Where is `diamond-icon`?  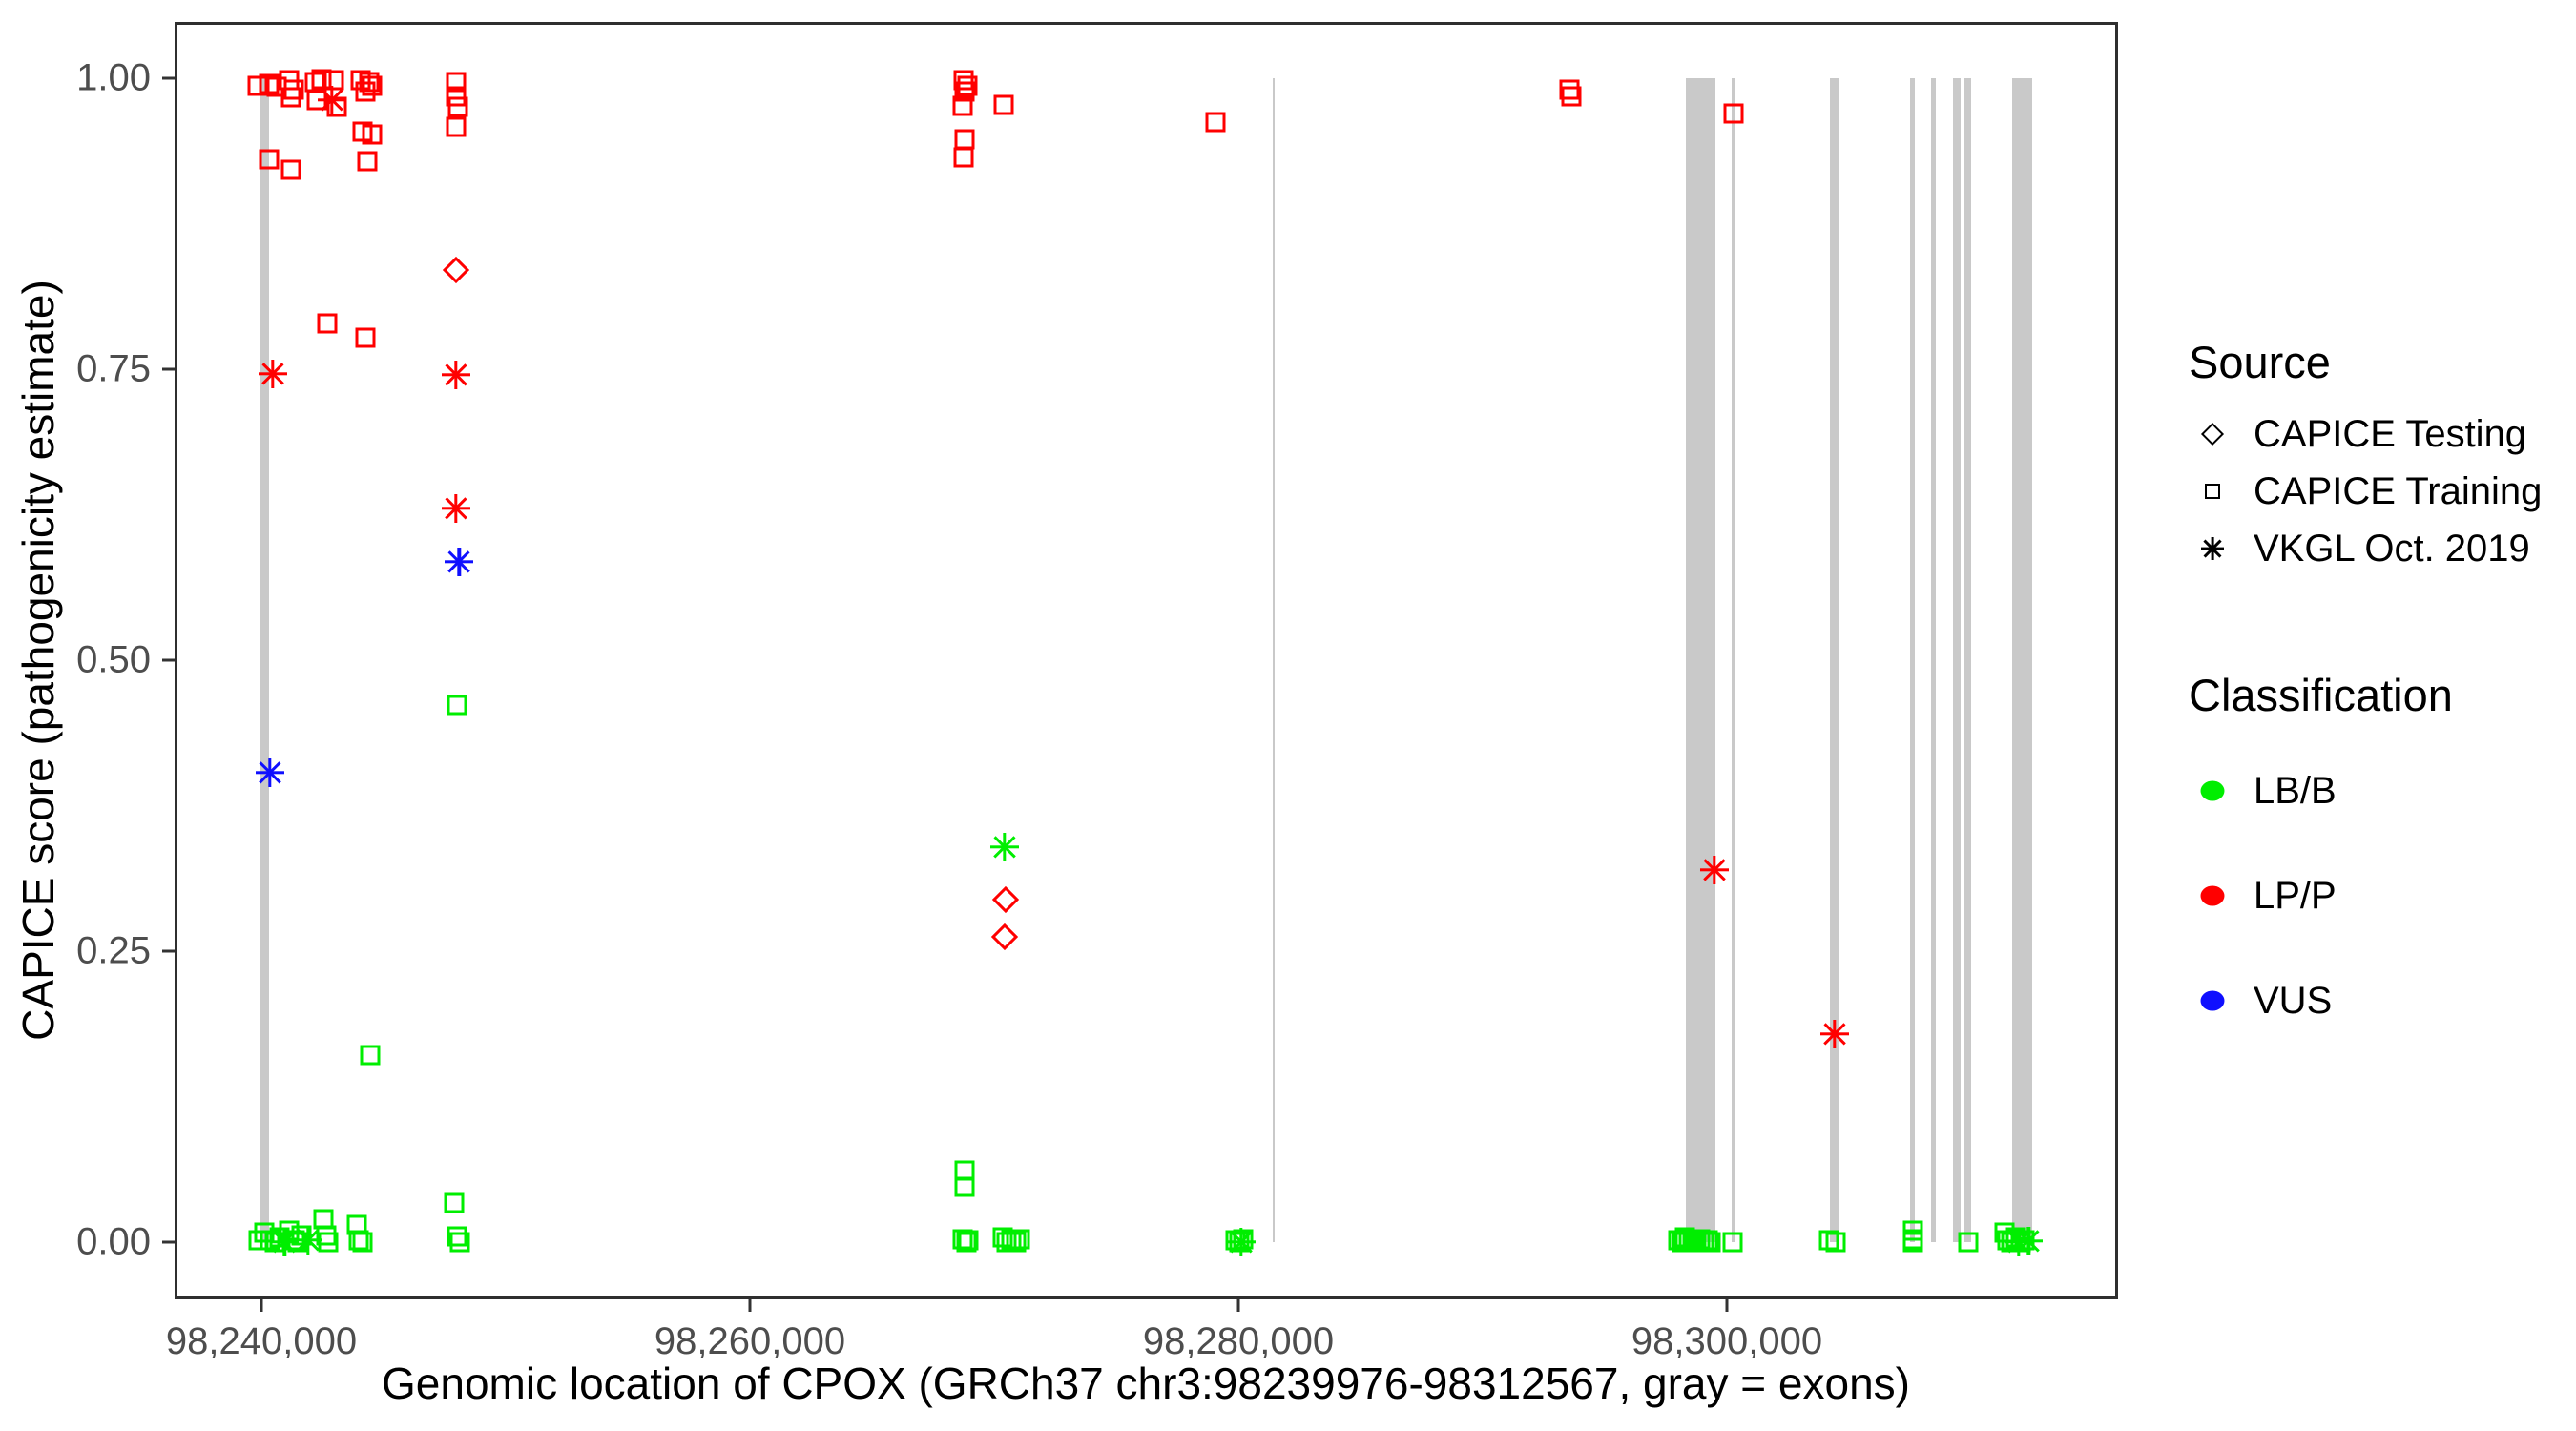 diamond-icon is located at coordinates (2212, 434).